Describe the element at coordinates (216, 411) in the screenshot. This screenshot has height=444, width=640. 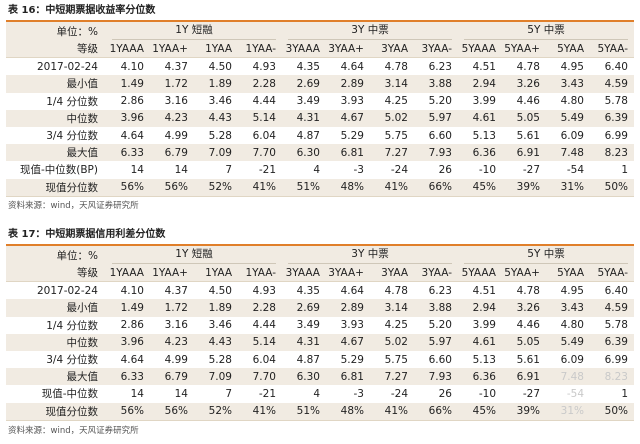
I see `table-cell: 52%` at that location.